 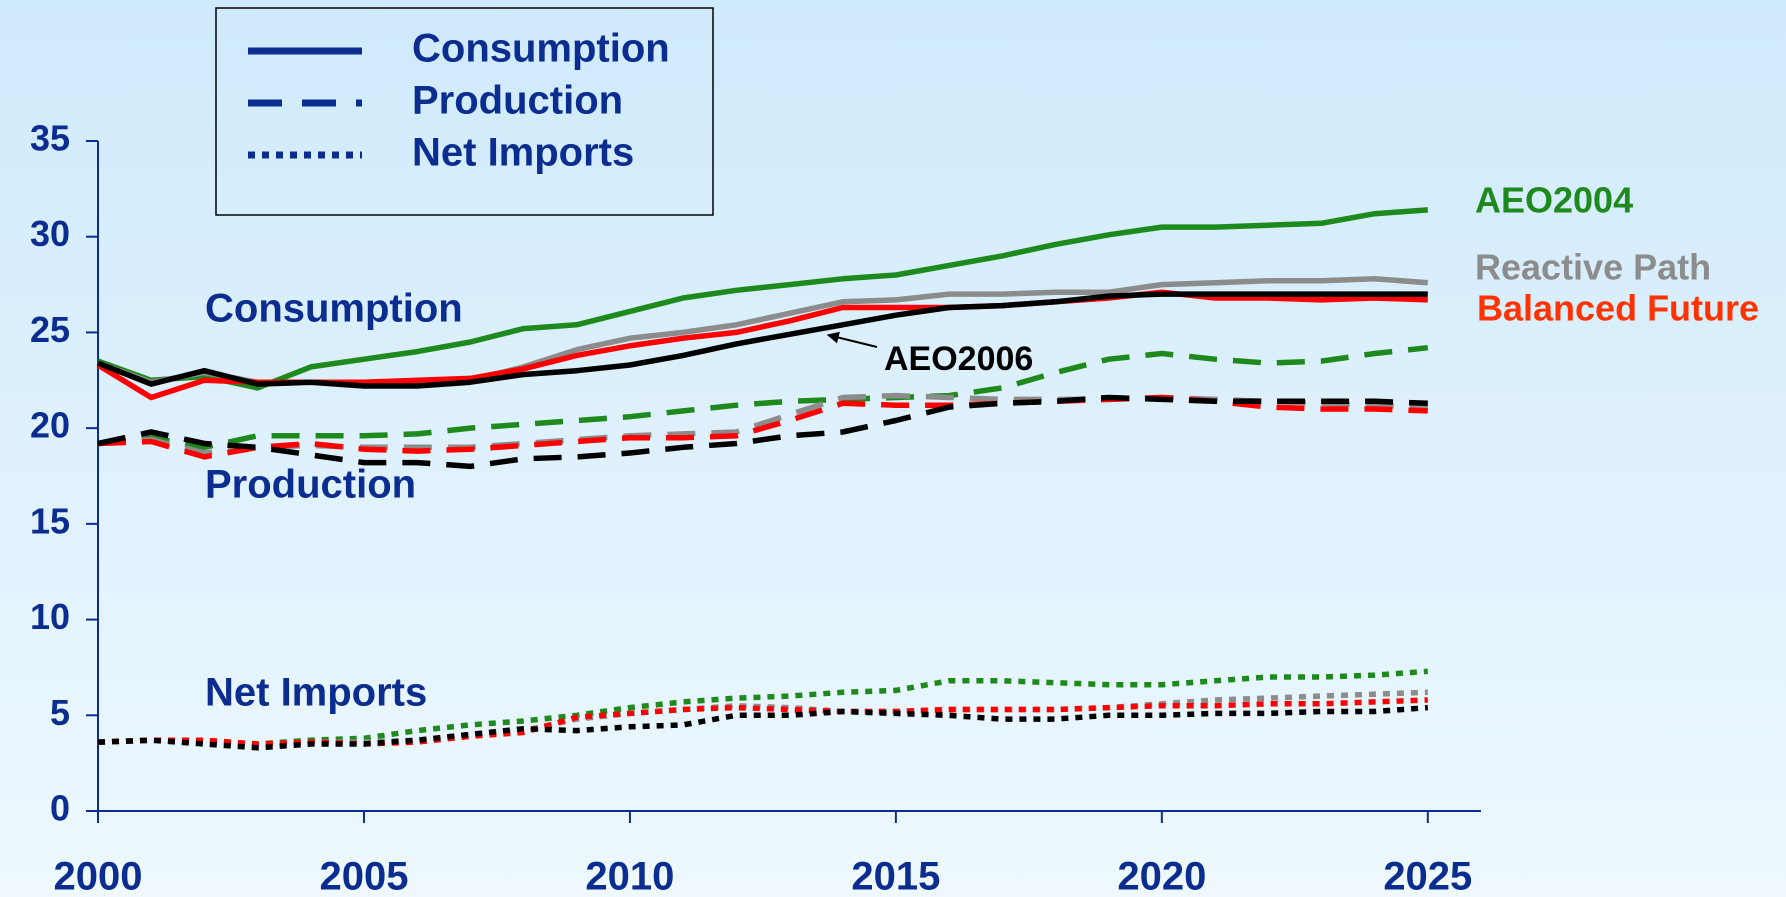 I want to click on legend-label: Net Imports, so click(x=523, y=153).